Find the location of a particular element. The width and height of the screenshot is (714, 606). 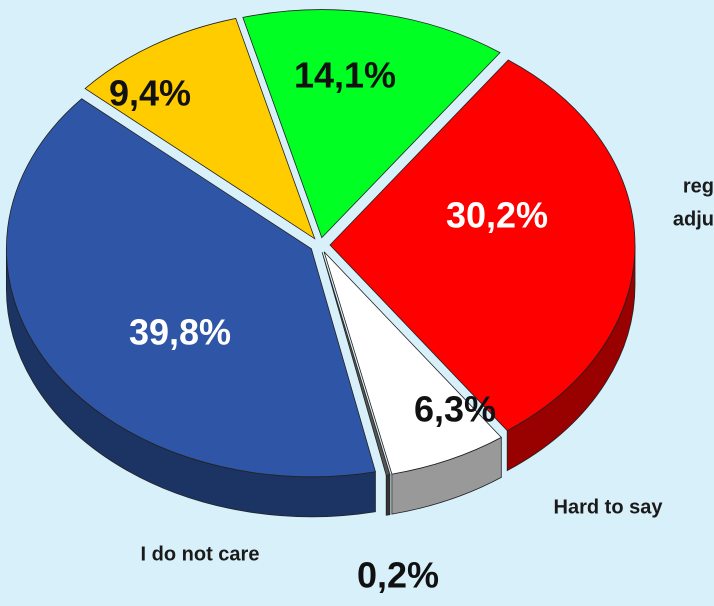

value-label: 9,4% is located at coordinates (150, 93).